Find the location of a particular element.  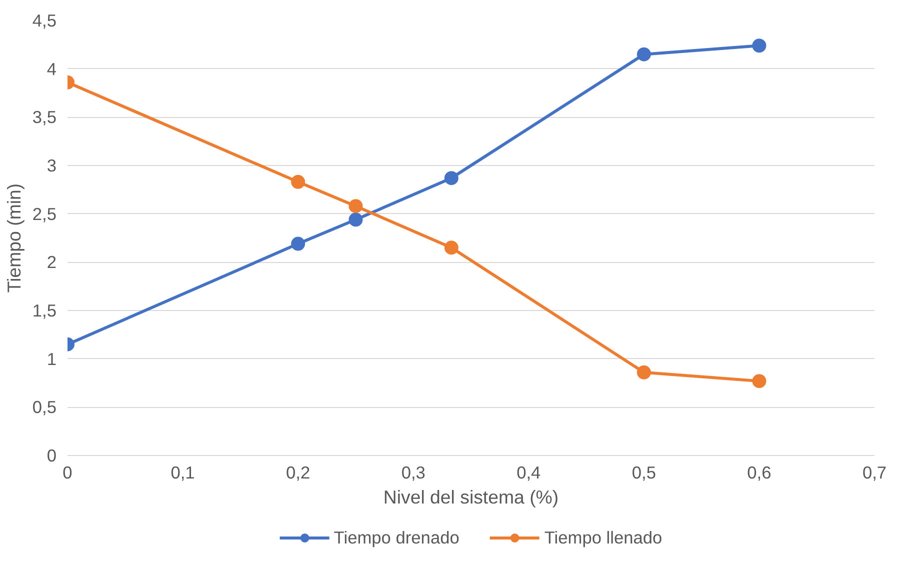

x-axis-title: Nivel del sistema (%) is located at coordinates (471, 497).